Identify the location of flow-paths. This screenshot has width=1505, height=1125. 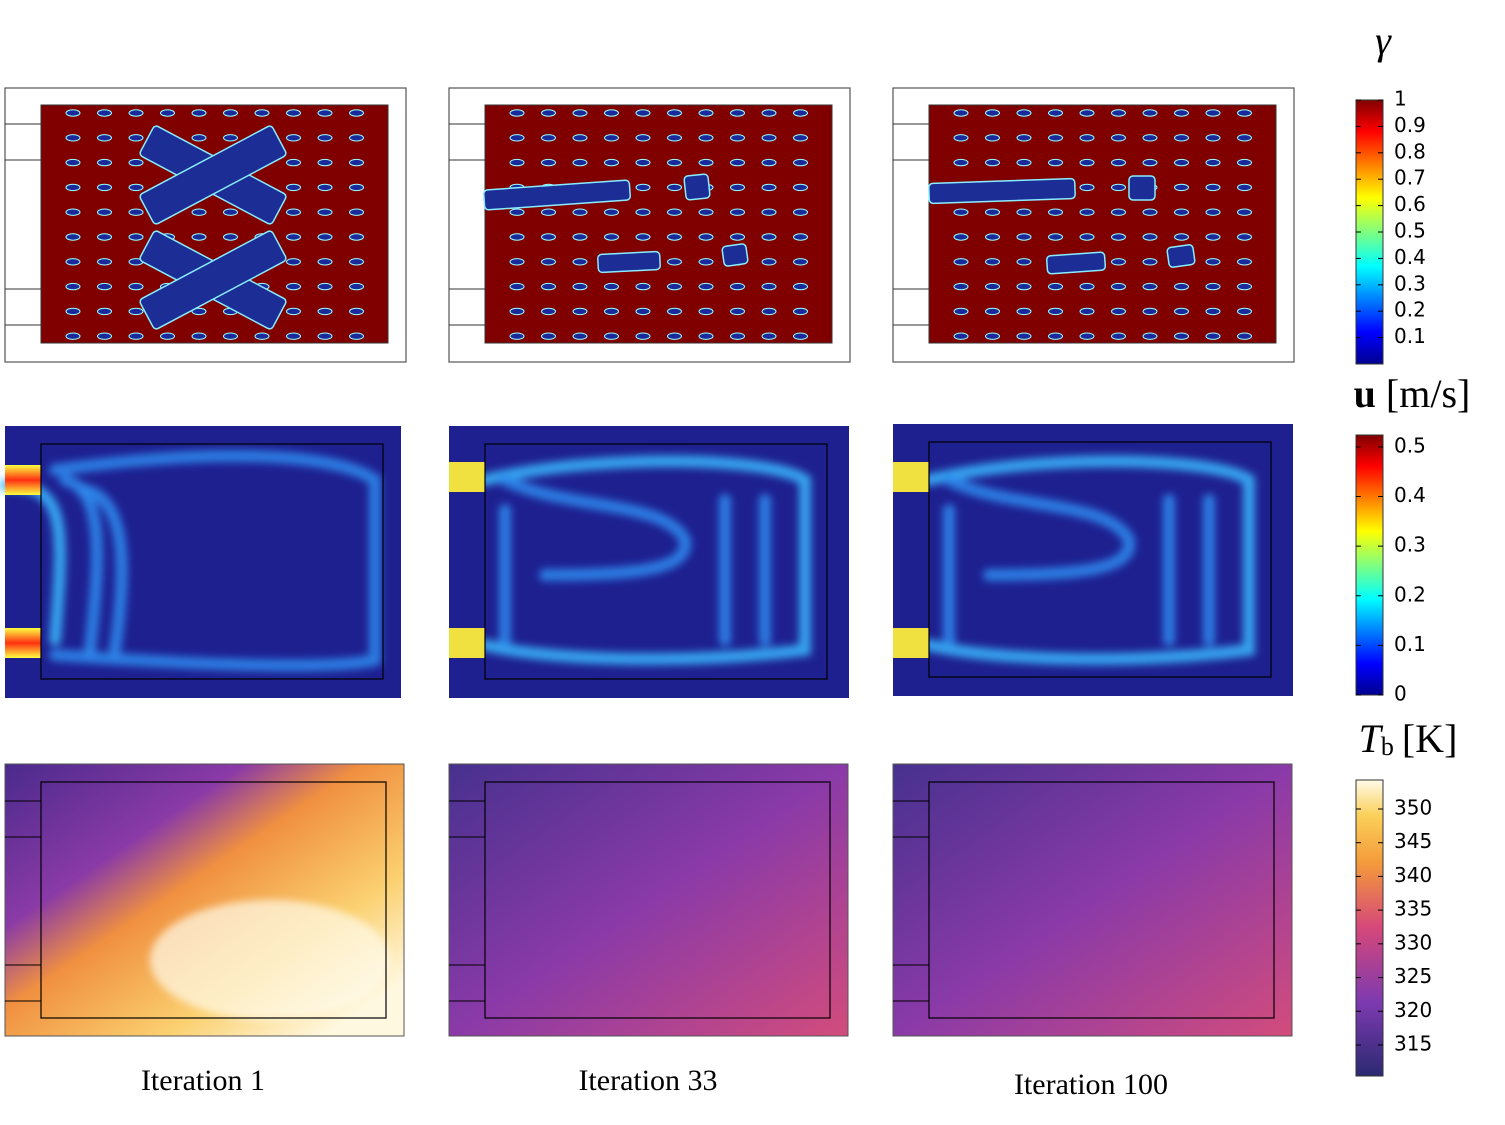
(1089, 560).